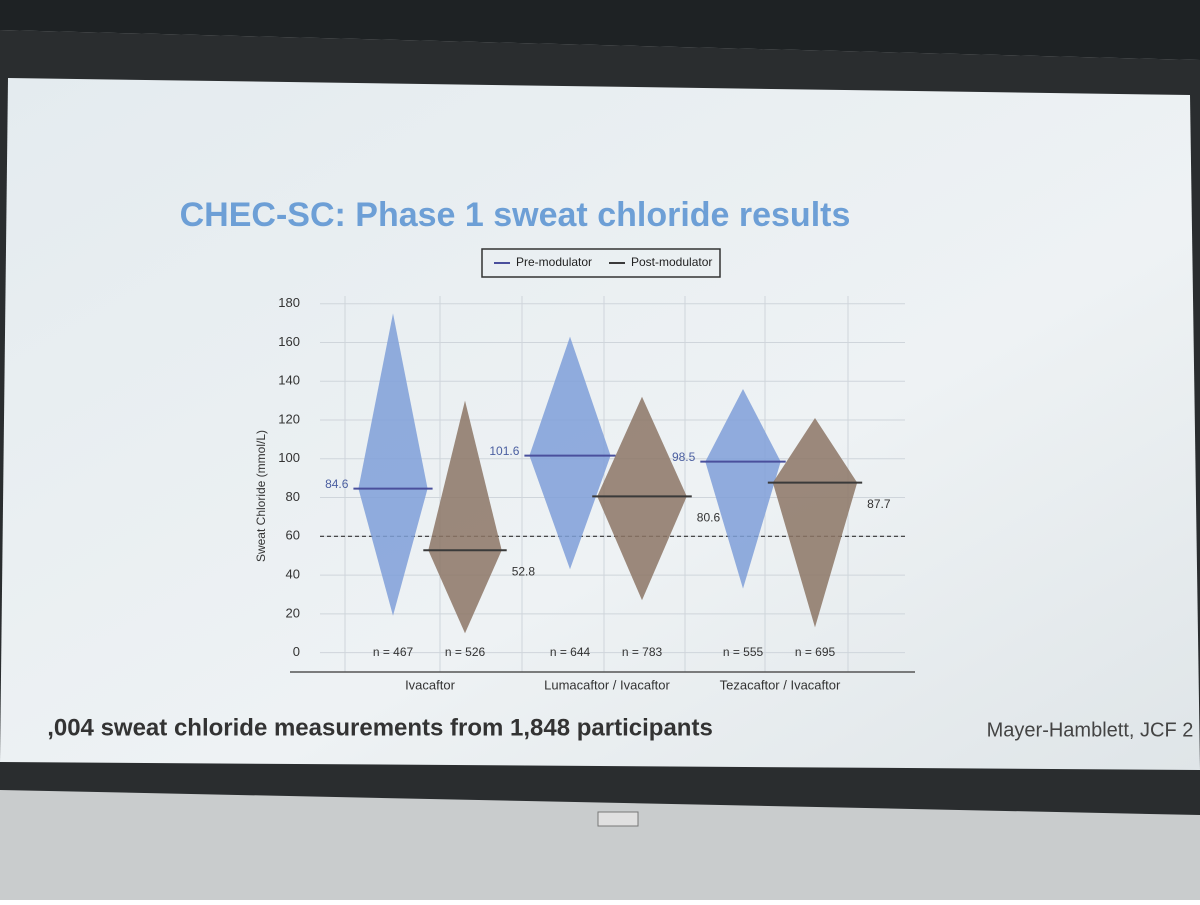 The image size is (1200, 905). Describe the element at coordinates (289, 341) in the screenshot. I see `y-tick-label: 160` at that location.